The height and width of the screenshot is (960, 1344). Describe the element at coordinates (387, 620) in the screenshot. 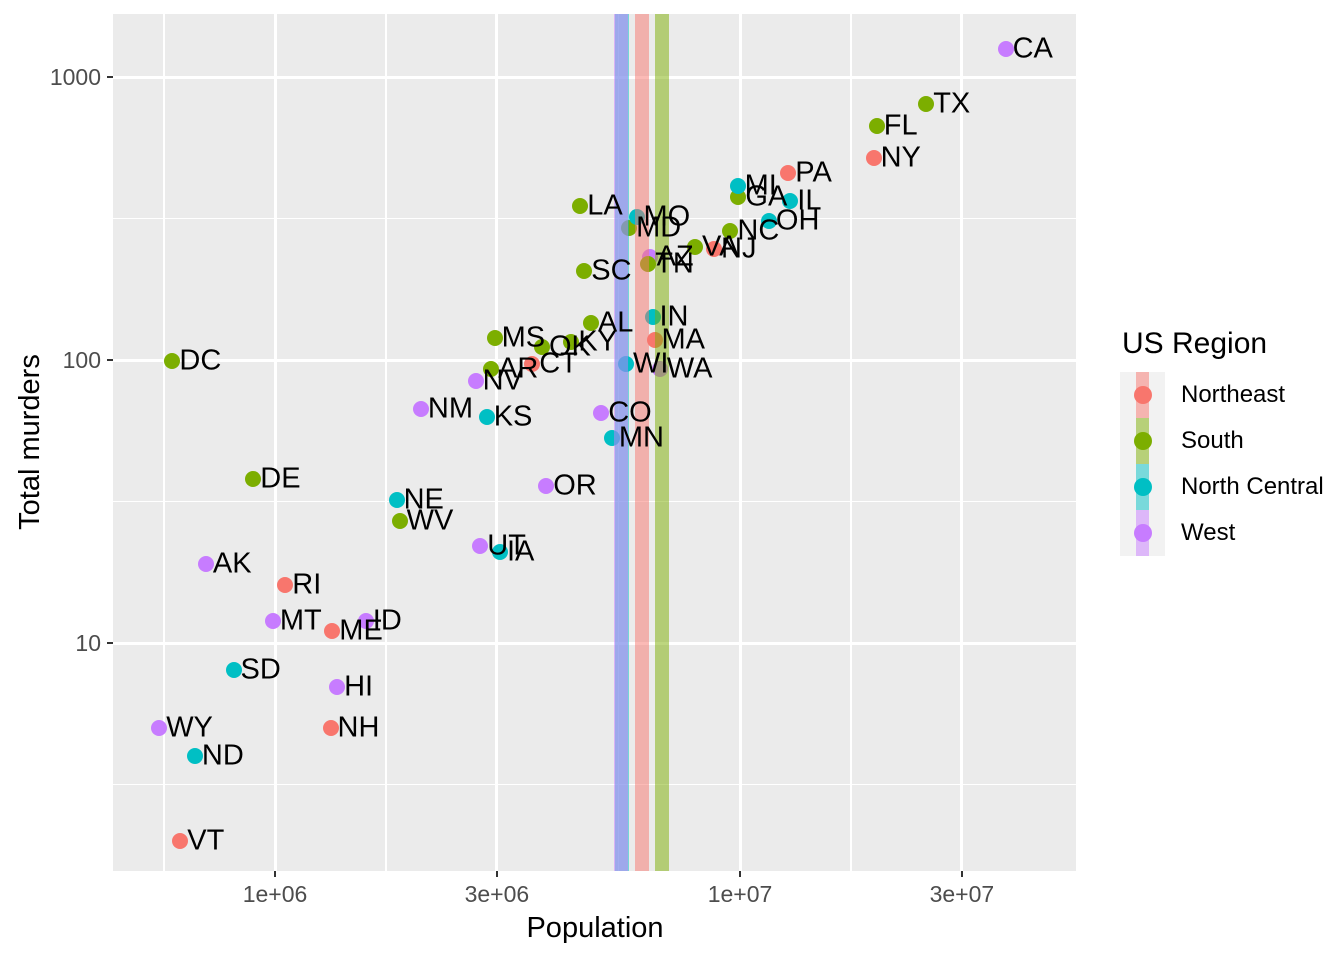

I see `point-label-ID: ID` at that location.